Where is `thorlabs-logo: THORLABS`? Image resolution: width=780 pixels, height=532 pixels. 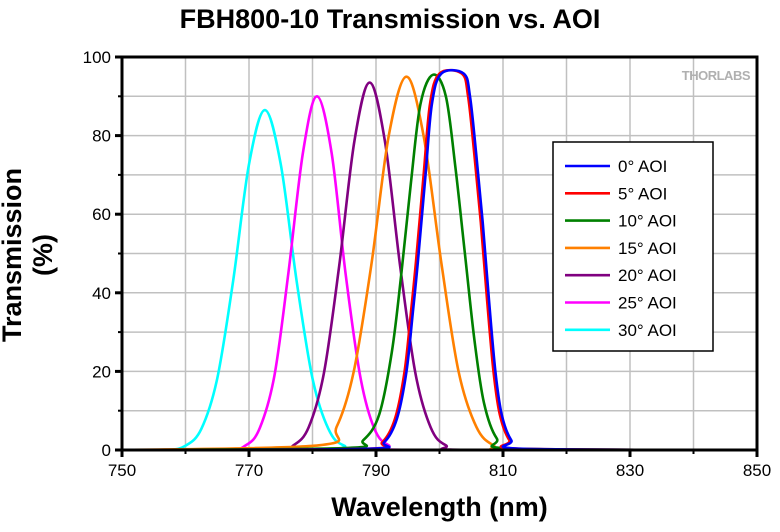
thorlabs-logo: THORLABS is located at coordinates (716, 75).